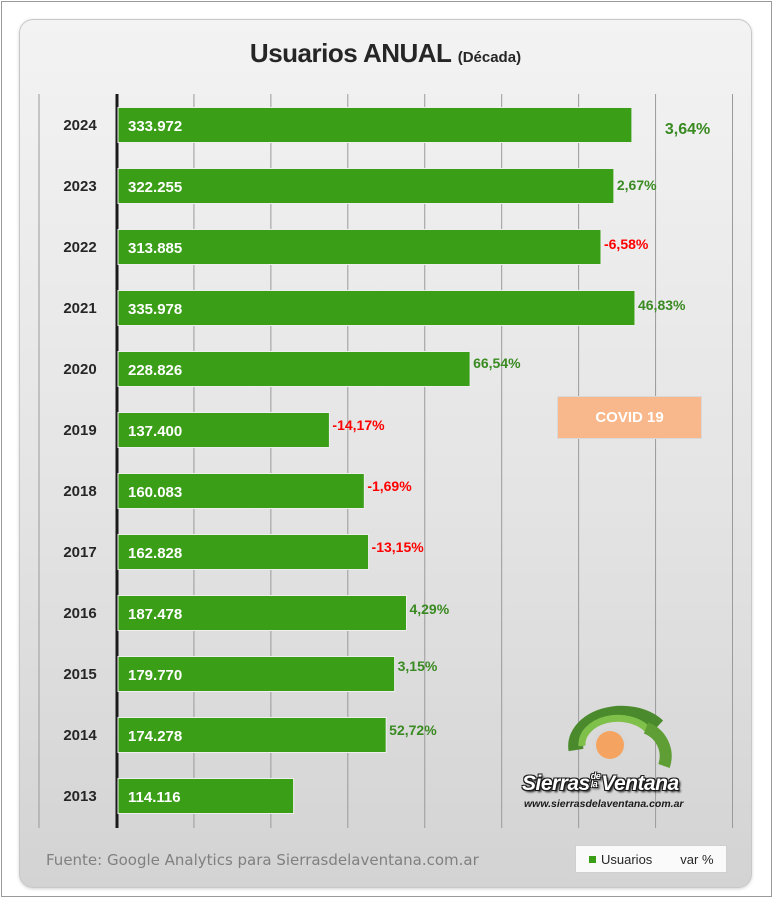 This screenshot has height=900, width=775. Describe the element at coordinates (398, 547) in the screenshot. I see `var-percent-label: -13,15%` at that location.